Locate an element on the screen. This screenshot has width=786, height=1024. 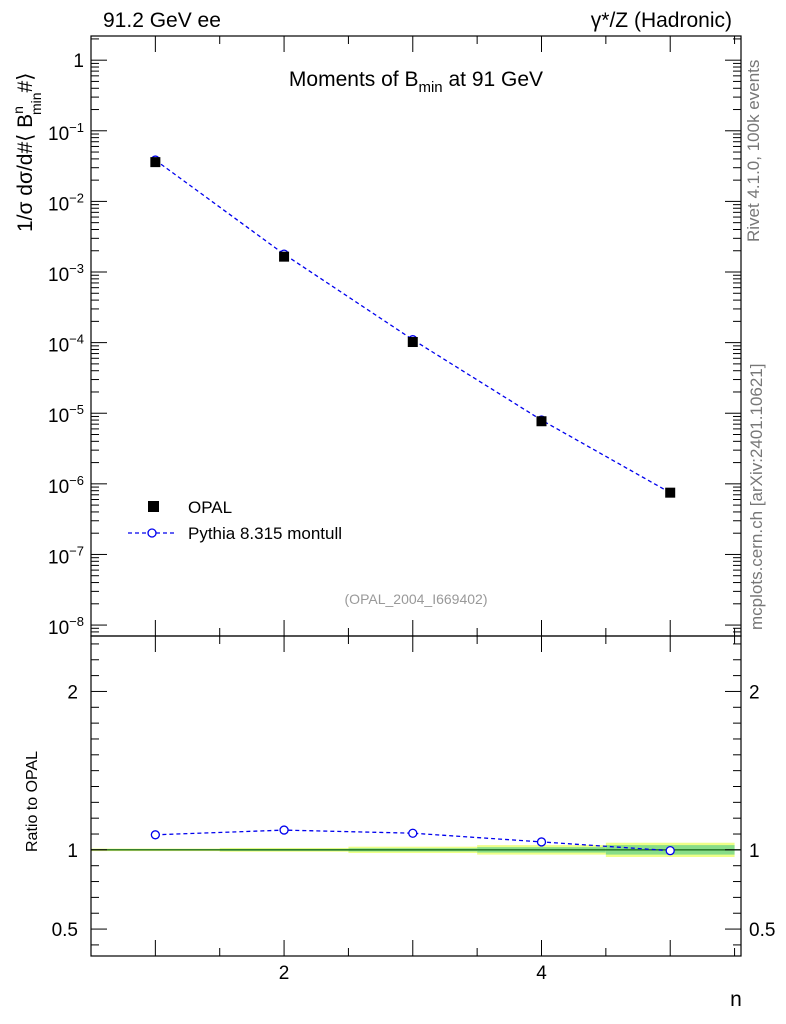
main-plot-title: Moments of Bmin at 91 GeV is located at coordinates (416, 82).